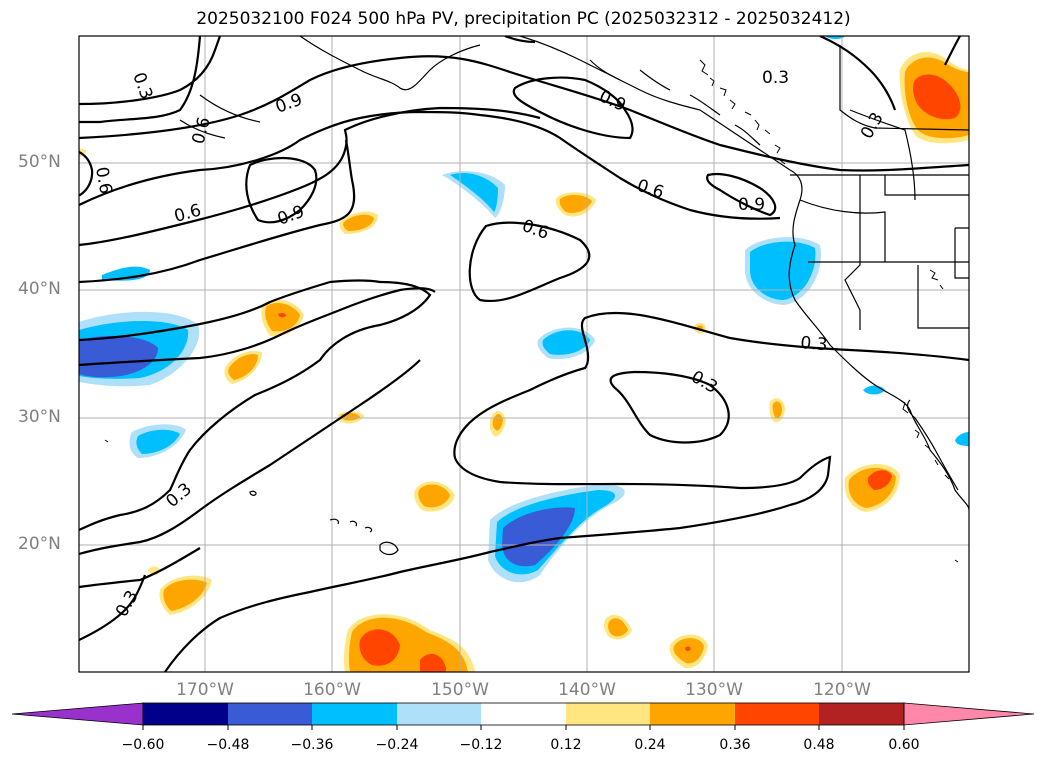  What do you see at coordinates (842, 690) in the screenshot?
I see `lon-label: 120°W` at bounding box center [842, 690].